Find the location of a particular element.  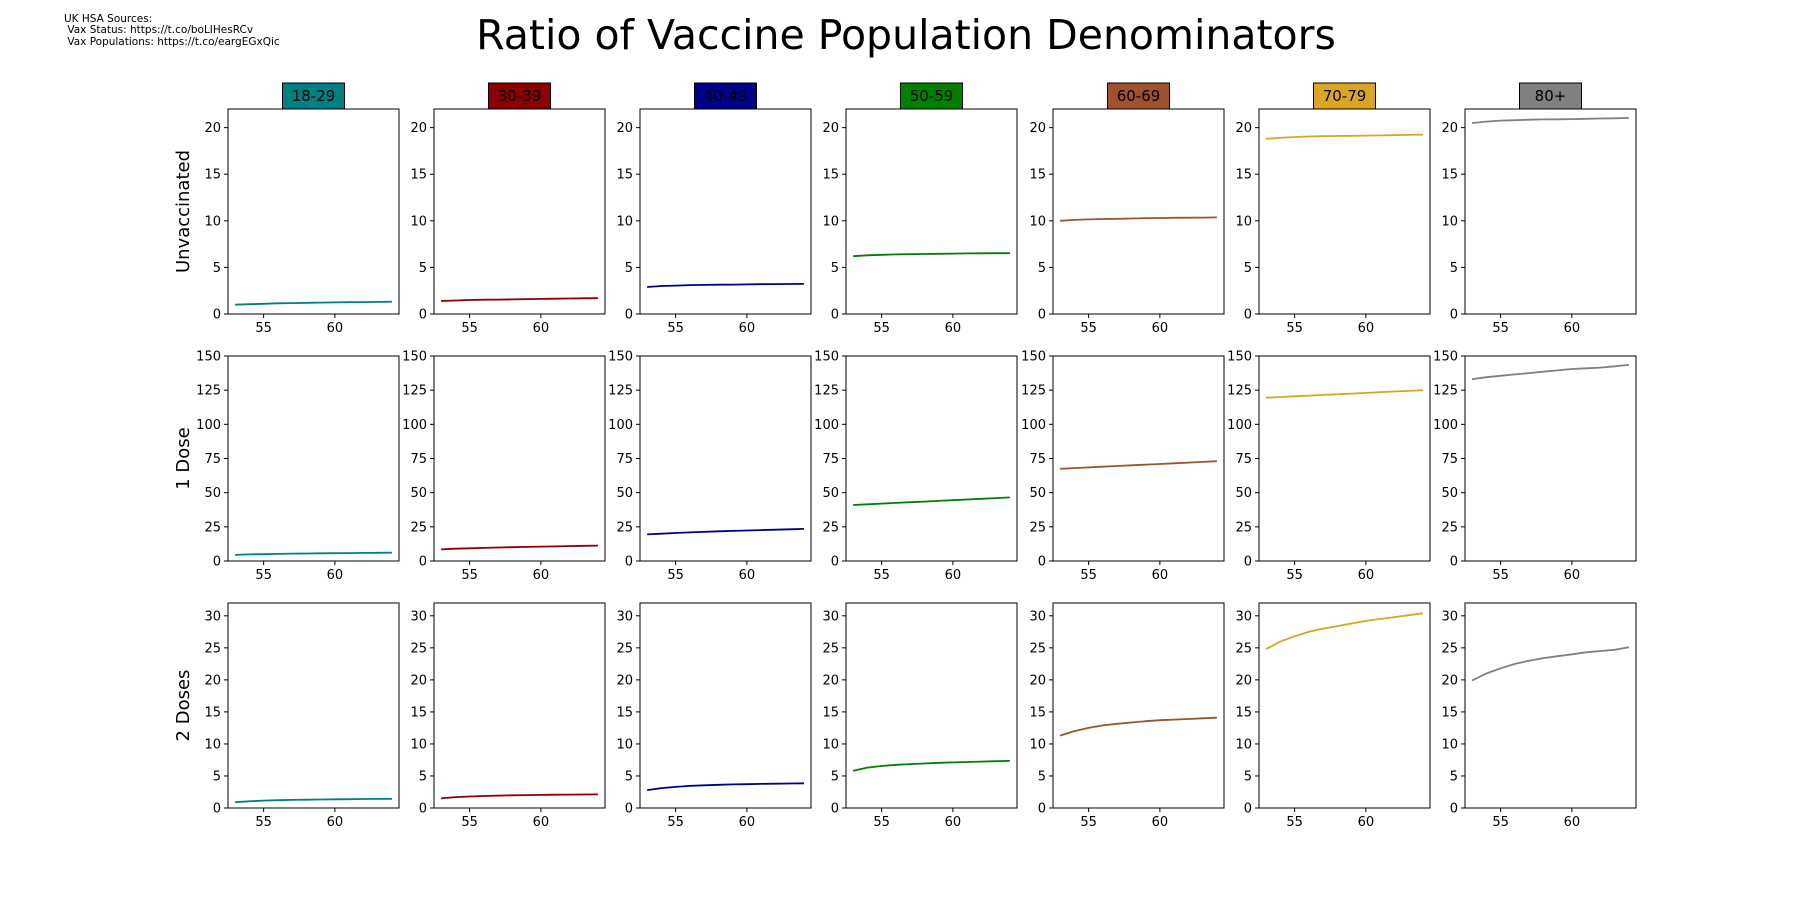

column-label: 18-29 is located at coordinates (314, 96).